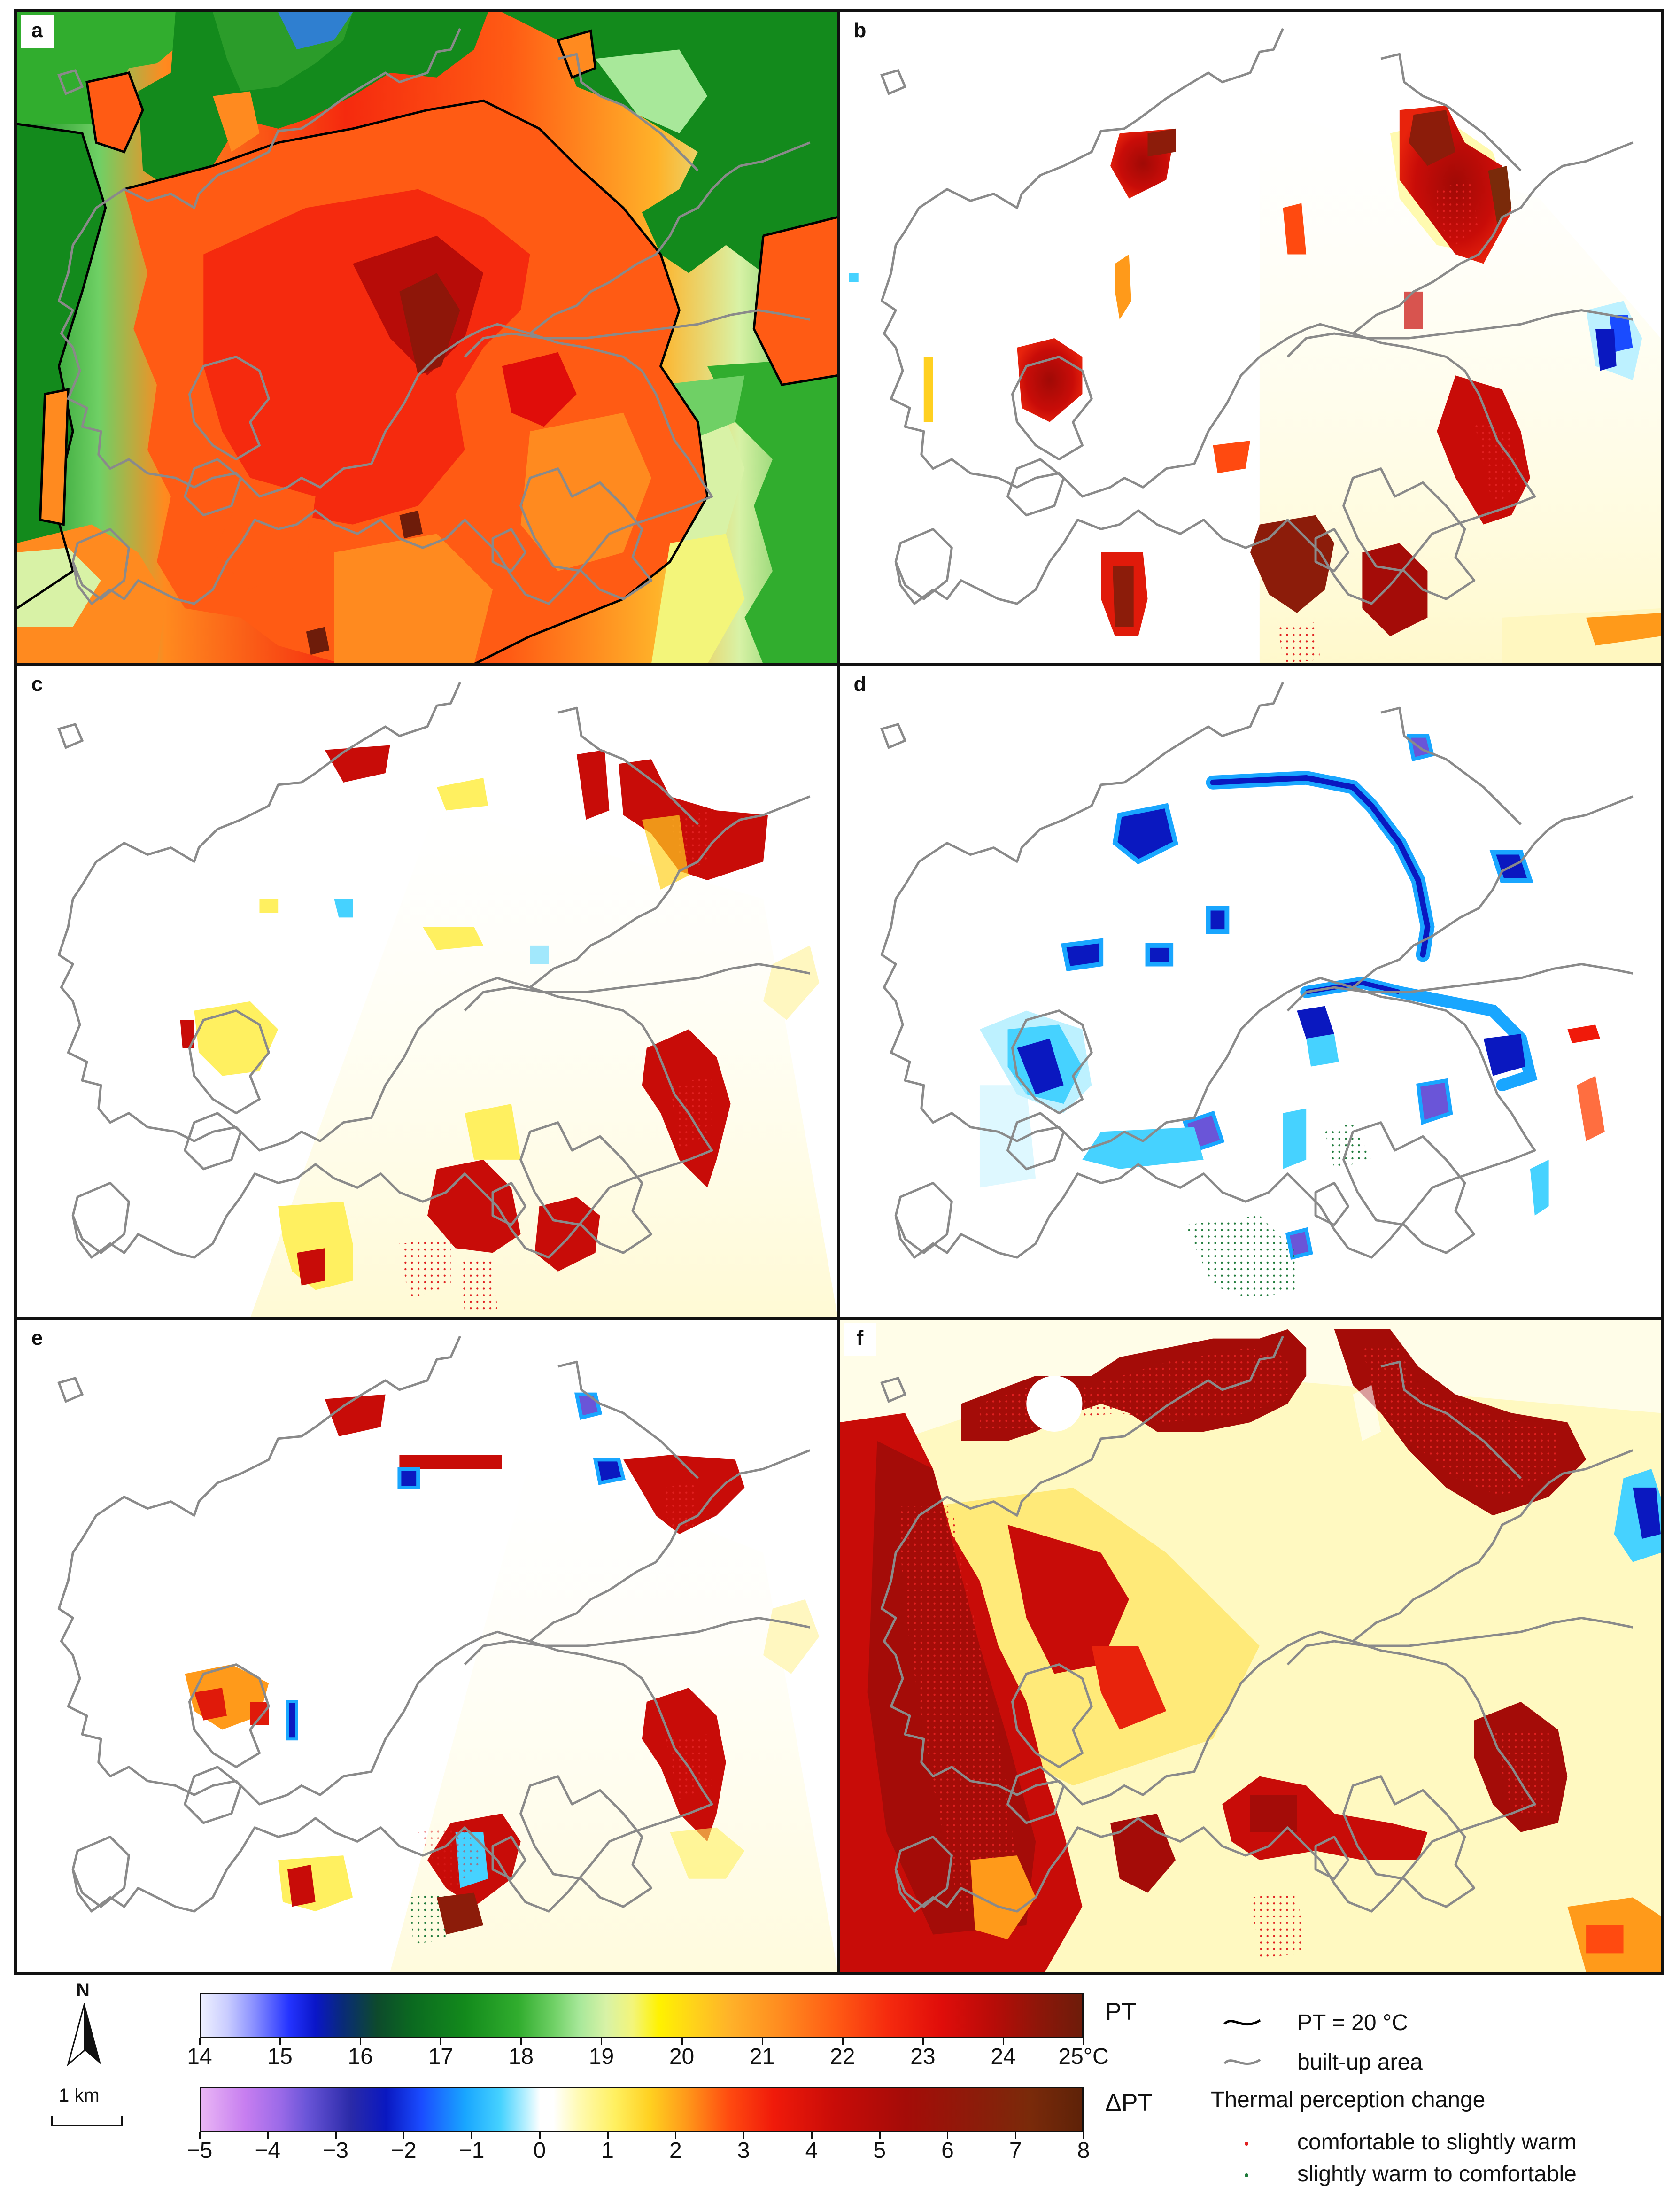  Describe the element at coordinates (601, 2056) in the screenshot. I see `colorbar-tick-label: 19` at that location.